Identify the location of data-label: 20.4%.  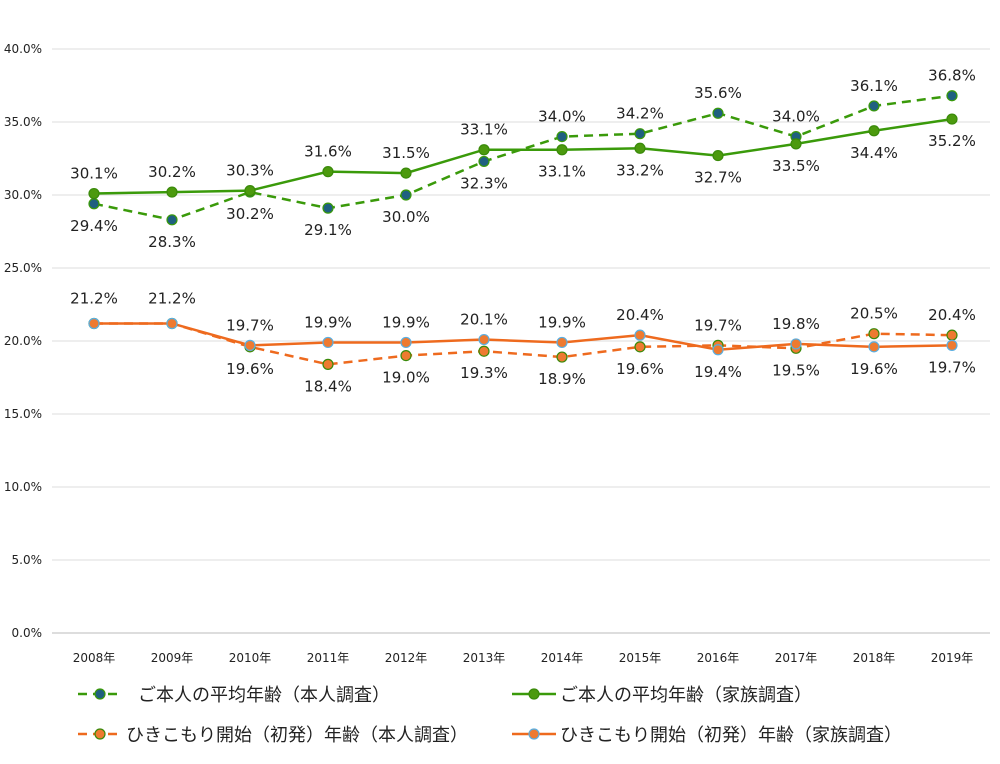
(640, 315).